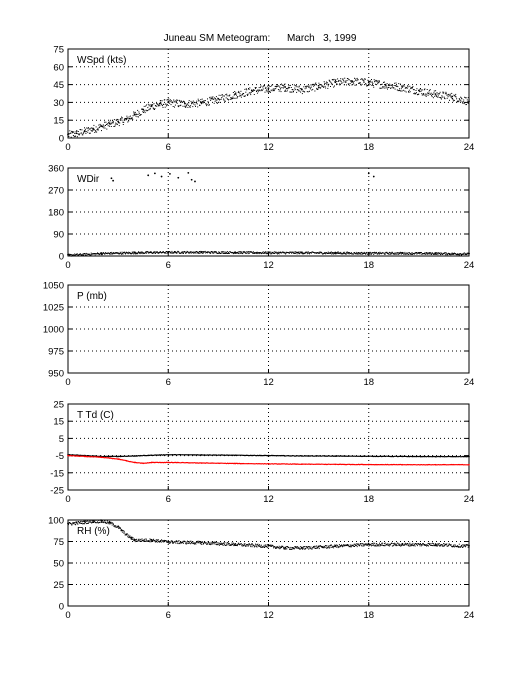  Describe the element at coordinates (268, 615) in the screenshot. I see `x-tick-label: 12` at that location.